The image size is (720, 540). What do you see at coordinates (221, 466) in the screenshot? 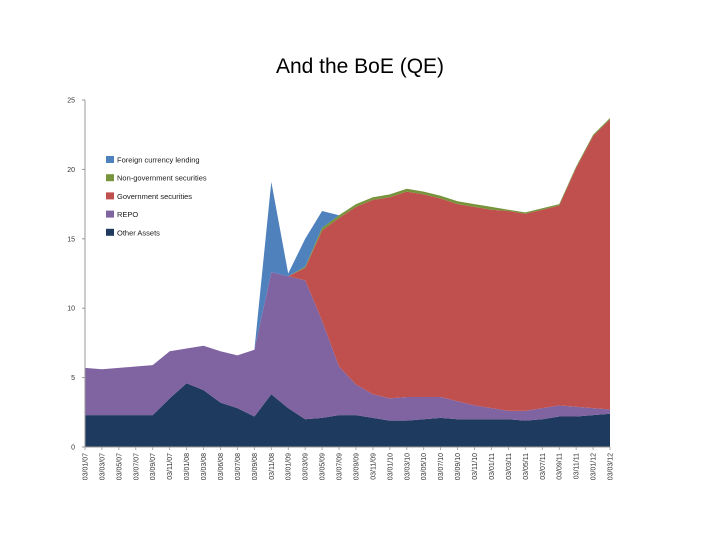
I see `x-tick-label: 03/06/08` at bounding box center [221, 466].